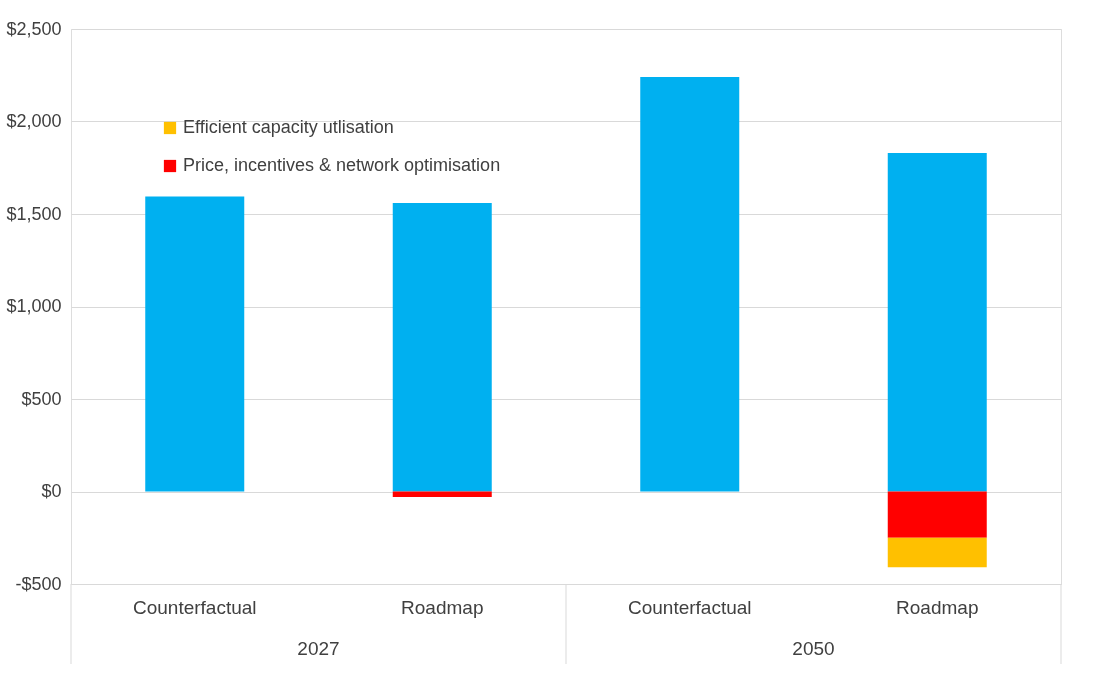  What do you see at coordinates (318, 648) in the screenshot?
I see `text: 2027` at bounding box center [318, 648].